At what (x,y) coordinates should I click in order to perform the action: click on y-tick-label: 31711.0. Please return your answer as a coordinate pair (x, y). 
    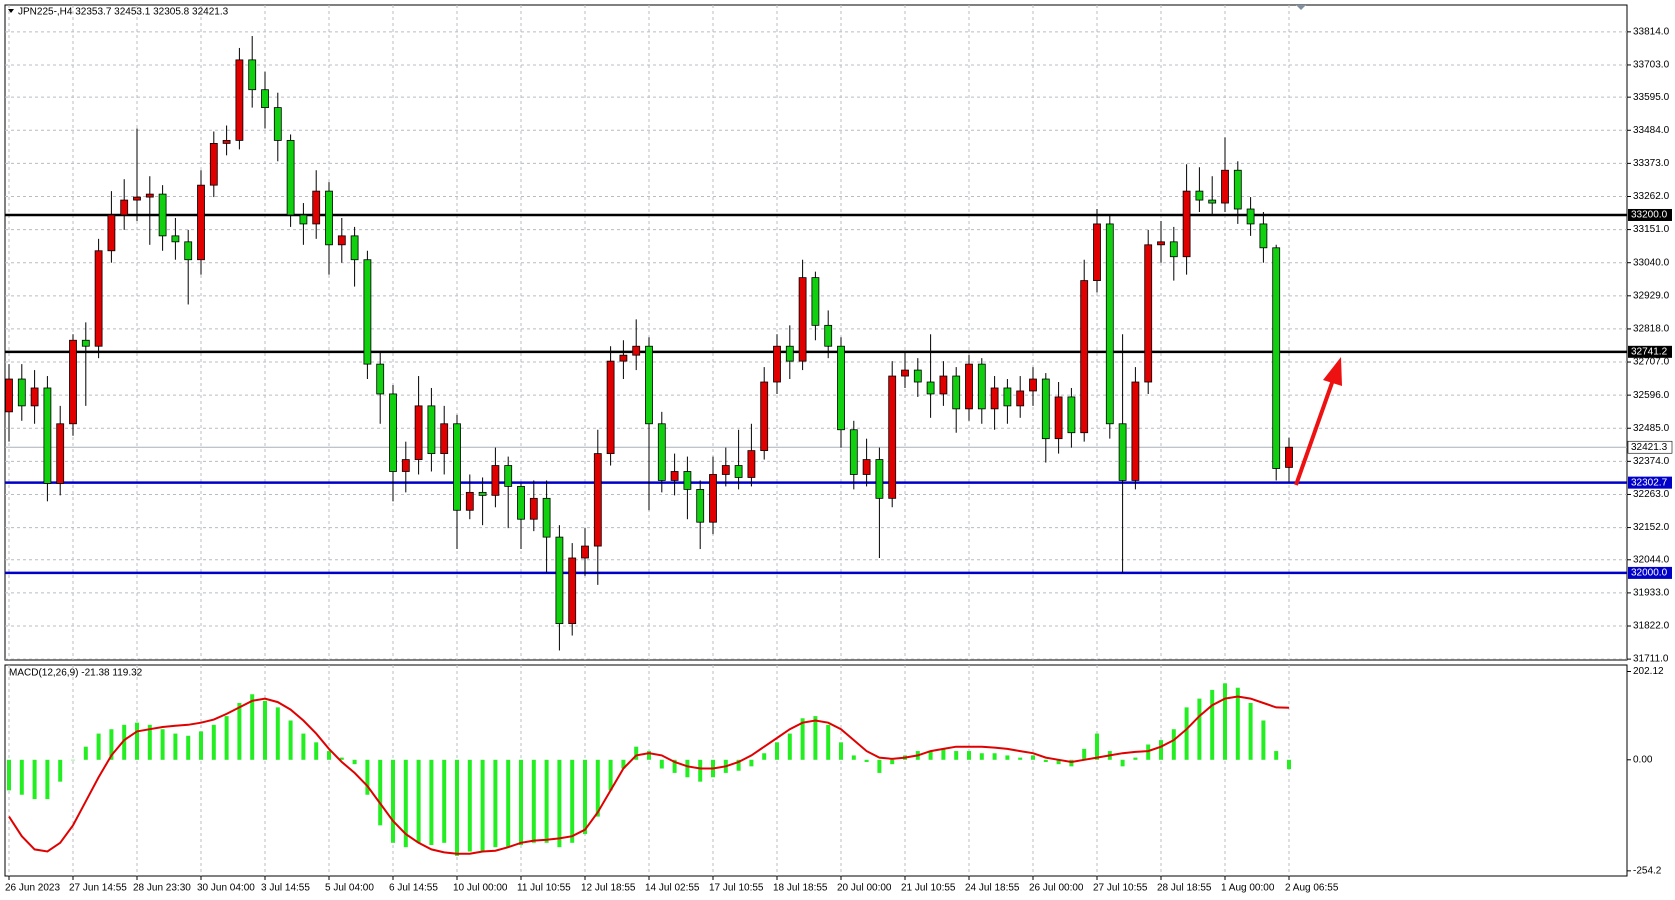
    Looking at the image, I should click on (1651, 659).